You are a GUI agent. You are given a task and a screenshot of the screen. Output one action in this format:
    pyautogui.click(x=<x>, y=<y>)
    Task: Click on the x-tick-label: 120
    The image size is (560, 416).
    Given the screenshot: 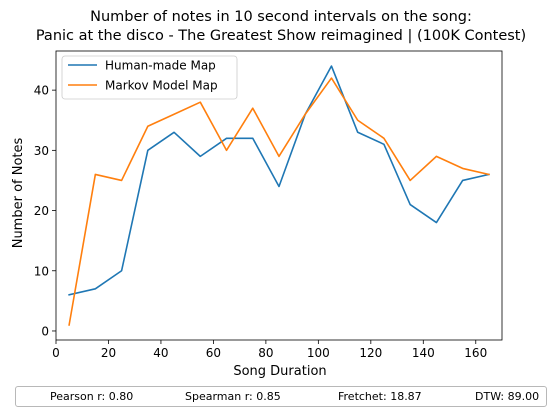 What is the action you would take?
    pyautogui.click(x=370, y=353)
    